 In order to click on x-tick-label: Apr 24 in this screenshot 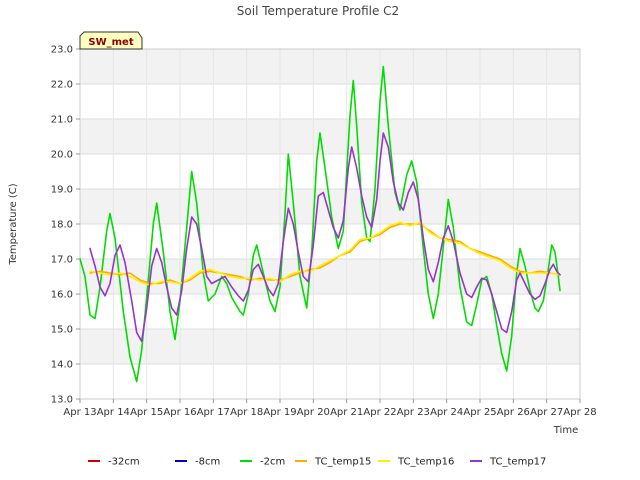, I will do `click(446, 412)`.